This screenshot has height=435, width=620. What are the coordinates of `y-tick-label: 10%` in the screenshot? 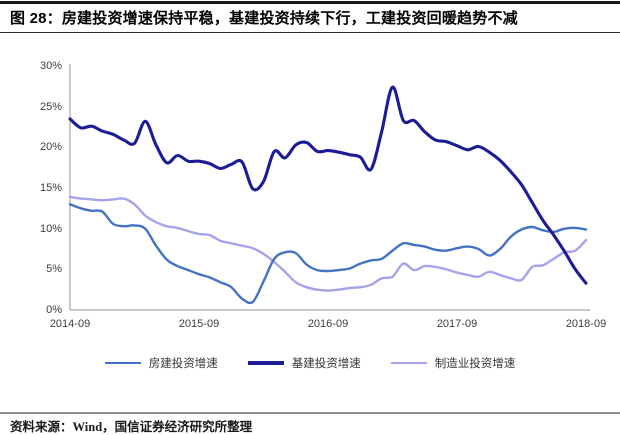 It's located at (50, 228).